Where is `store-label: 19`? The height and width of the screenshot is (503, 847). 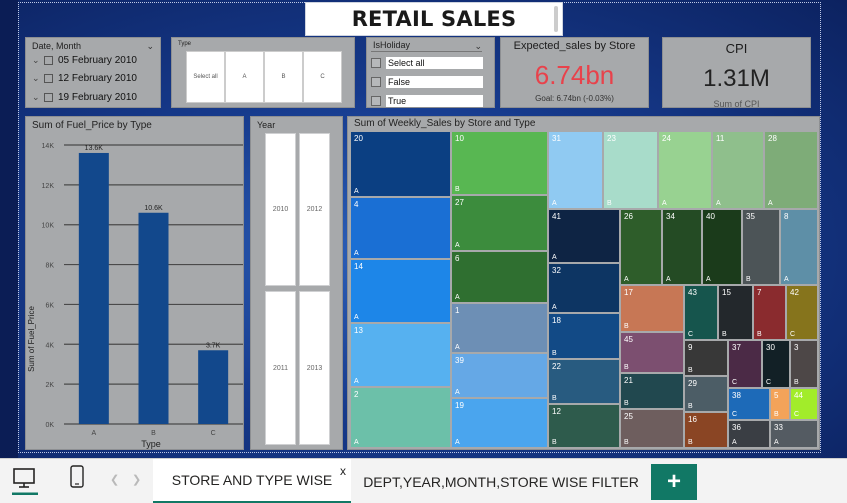
store-label: 19 is located at coordinates (459, 405).